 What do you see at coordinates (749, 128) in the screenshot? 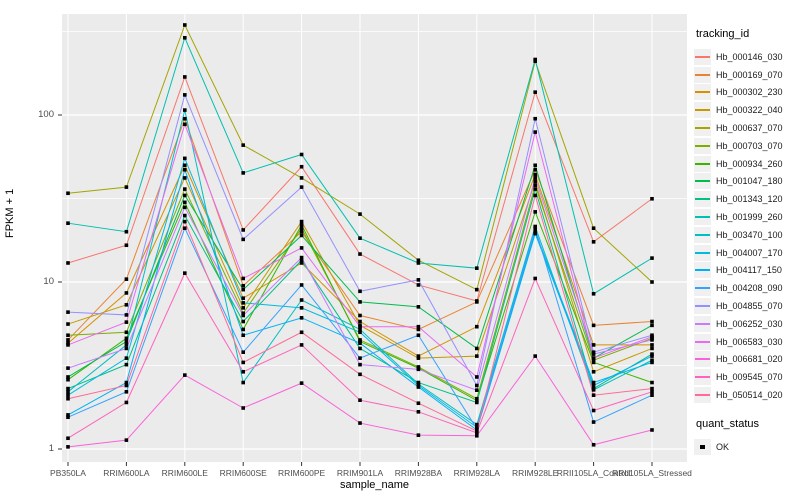
I see `legend-item-label: Hb_000637_070` at bounding box center [749, 128].